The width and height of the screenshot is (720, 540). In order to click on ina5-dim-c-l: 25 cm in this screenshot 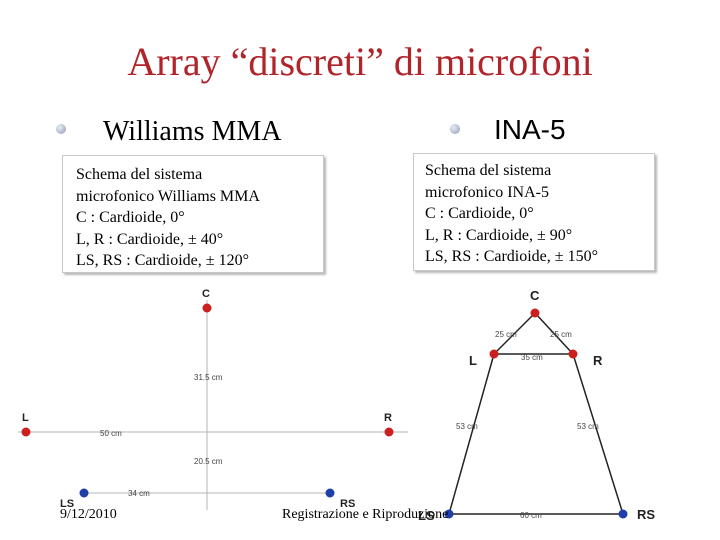, I will do `click(506, 334)`.